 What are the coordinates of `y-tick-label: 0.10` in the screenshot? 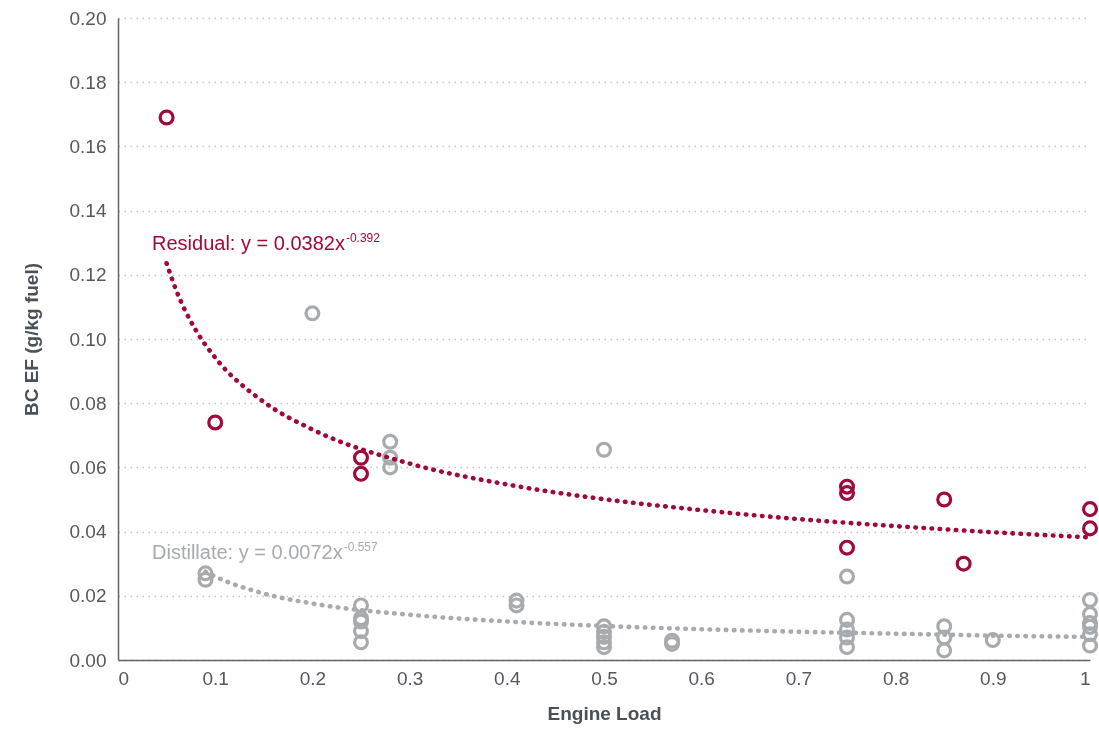 It's located at (88, 339).